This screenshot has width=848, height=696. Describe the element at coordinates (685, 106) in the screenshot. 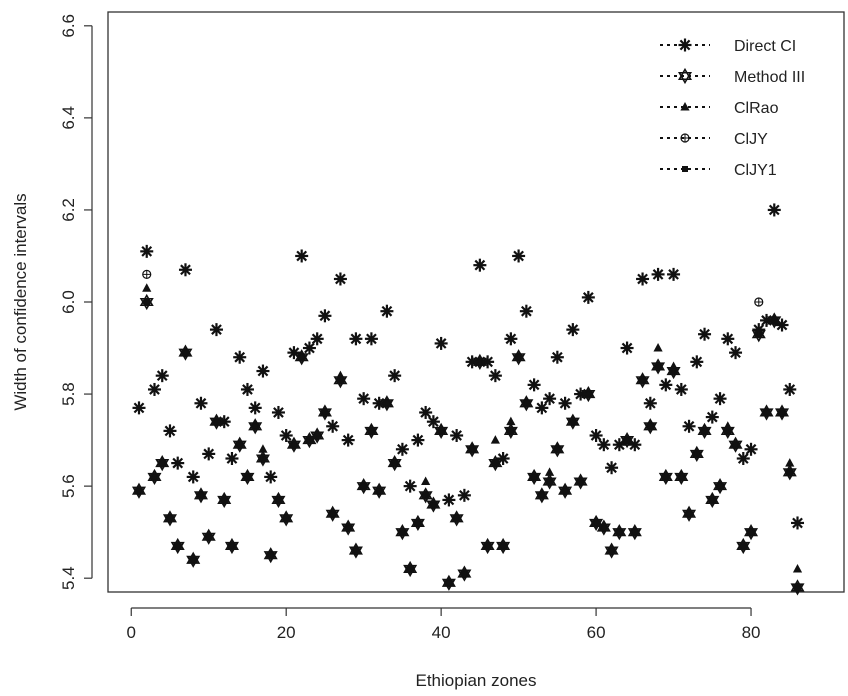

I see `legend-marker-triangle` at that location.